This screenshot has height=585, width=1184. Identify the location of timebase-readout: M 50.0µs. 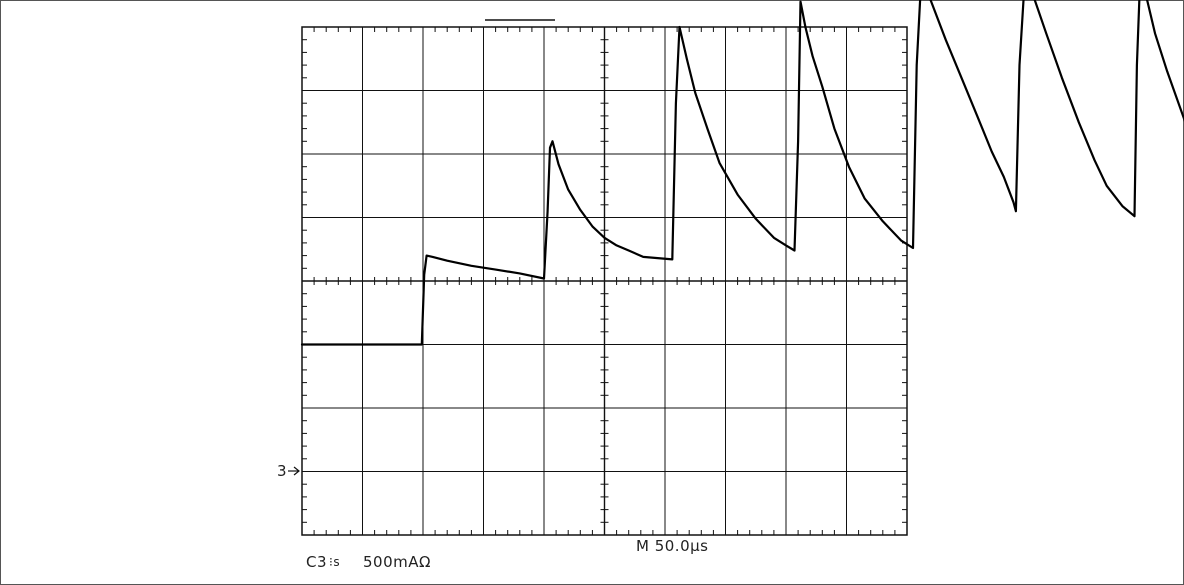
(672, 546).